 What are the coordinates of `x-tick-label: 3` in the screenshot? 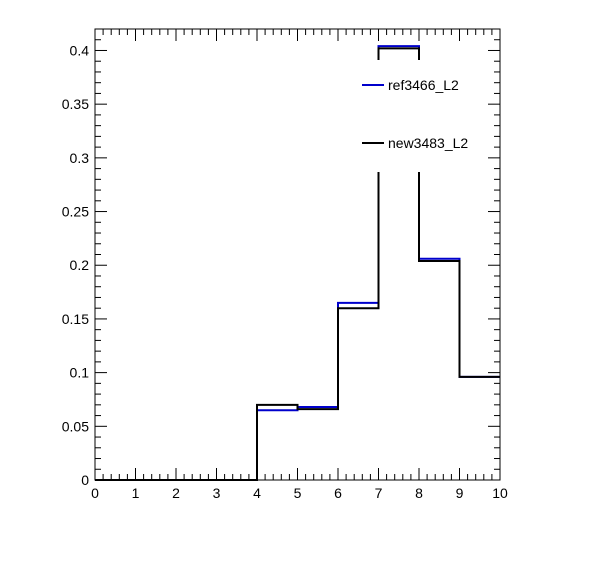 It's located at (217, 493).